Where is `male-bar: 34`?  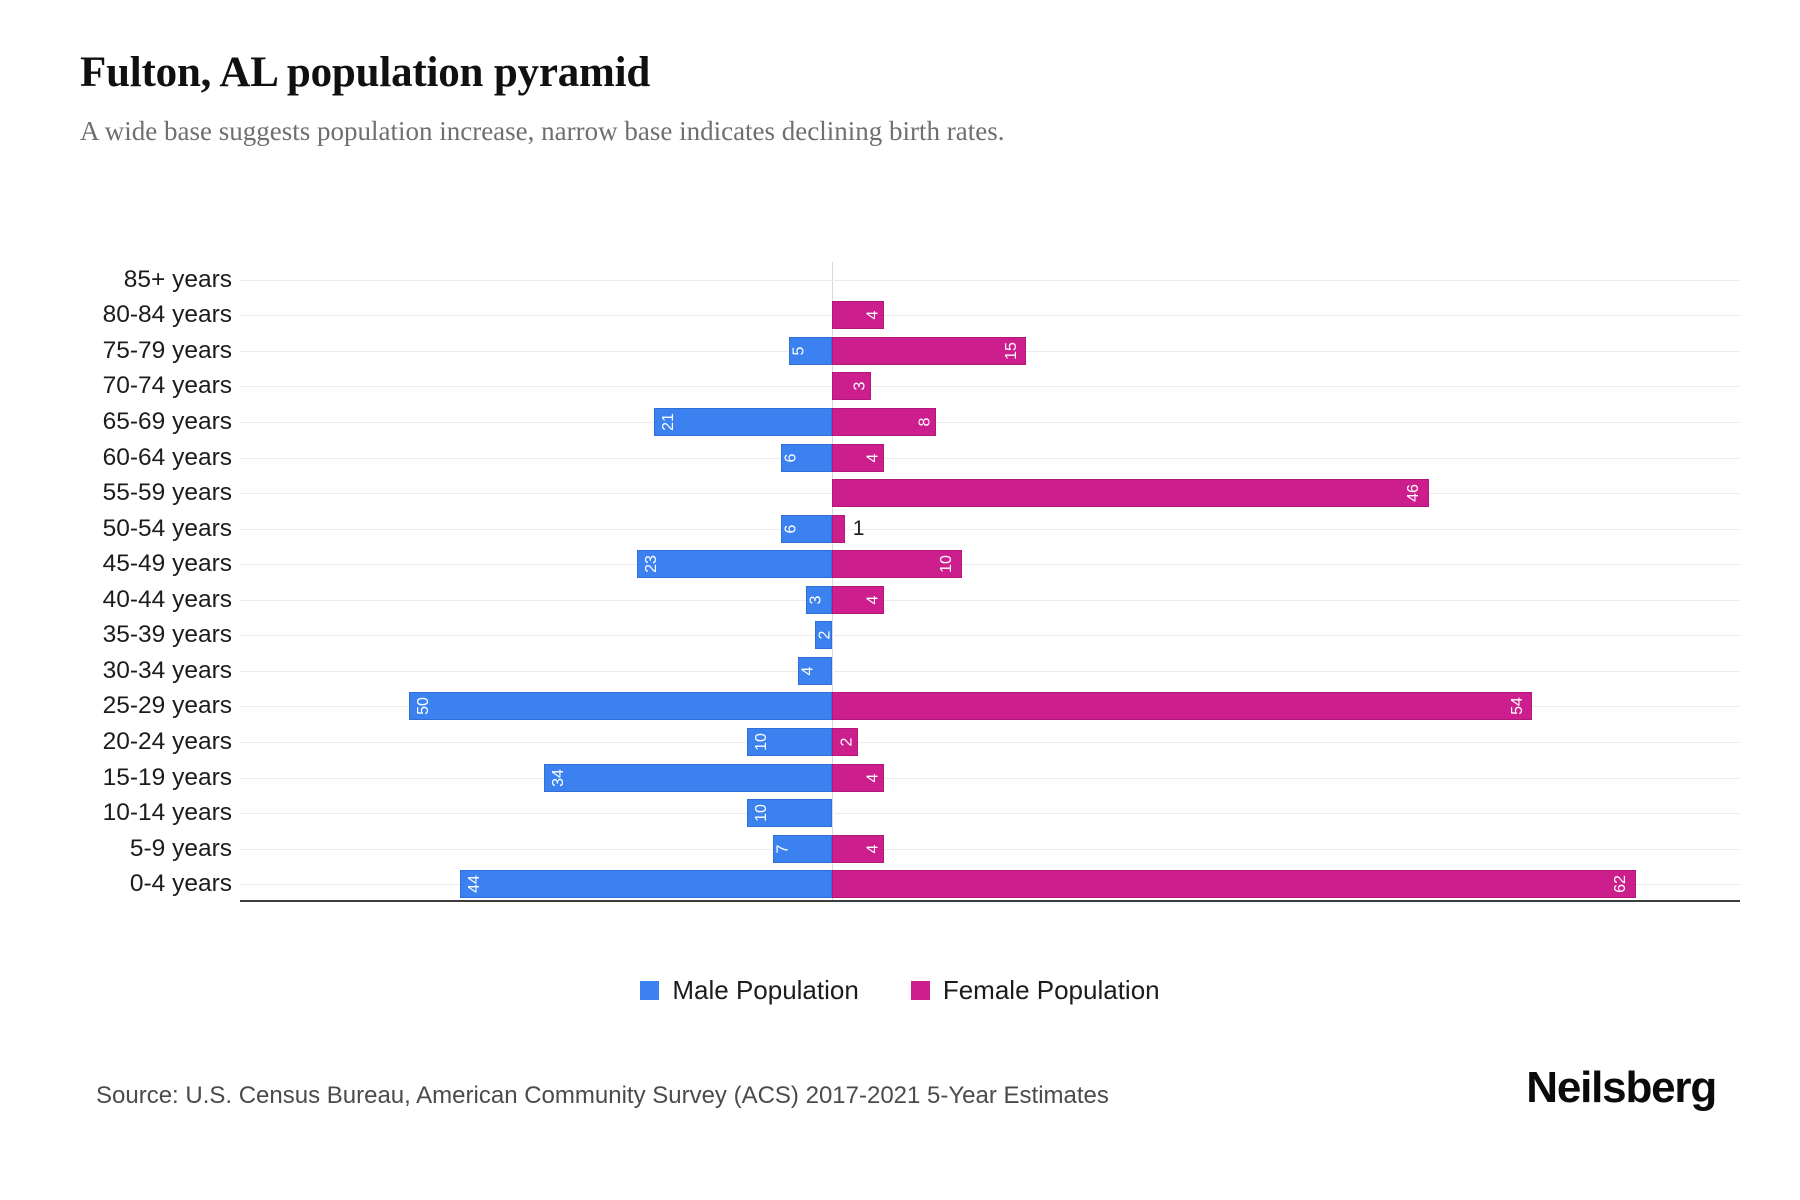 male-bar: 34 is located at coordinates (688, 777).